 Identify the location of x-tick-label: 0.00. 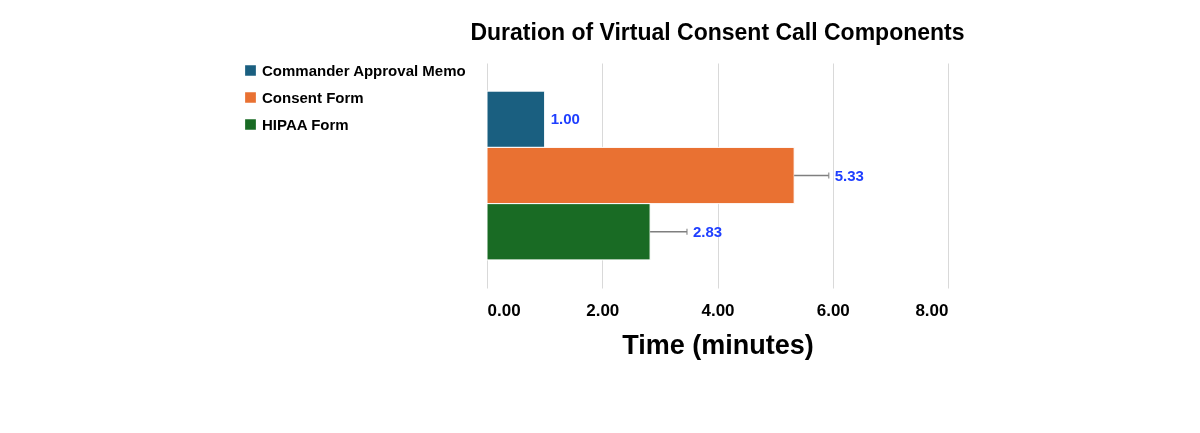
(504, 310).